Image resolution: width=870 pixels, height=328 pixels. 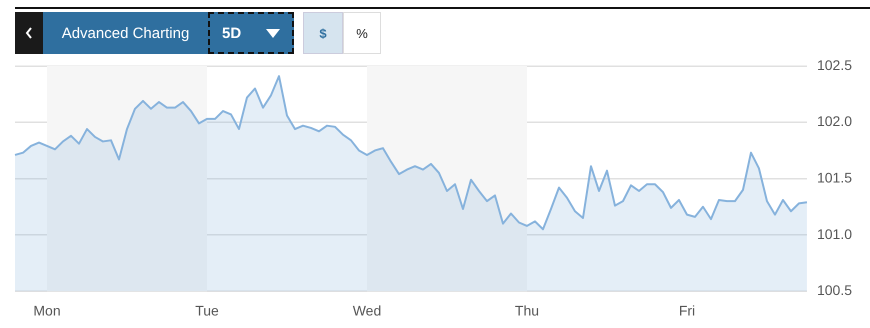 What do you see at coordinates (125, 33) in the screenshot?
I see `text: Advanced Charting` at bounding box center [125, 33].